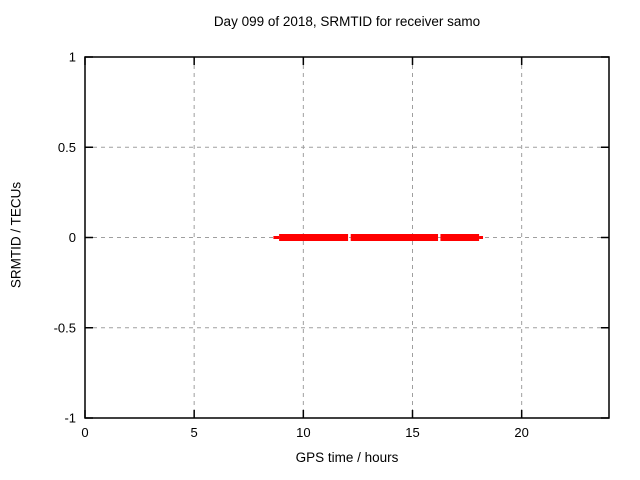 Image resolution: width=640 pixels, height=480 pixels. What do you see at coordinates (72, 237) in the screenshot?
I see `y-tick-label: 0` at bounding box center [72, 237].